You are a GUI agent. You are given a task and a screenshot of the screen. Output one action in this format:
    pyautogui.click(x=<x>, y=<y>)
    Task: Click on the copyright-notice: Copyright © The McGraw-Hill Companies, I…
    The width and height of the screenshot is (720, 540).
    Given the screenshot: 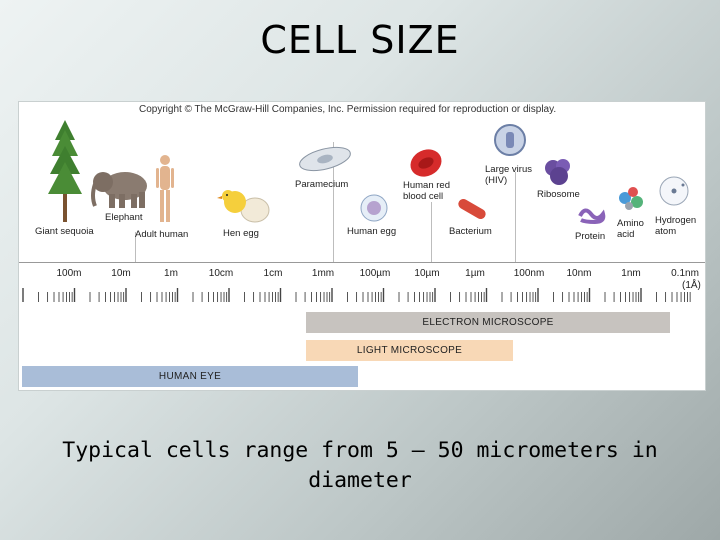 What is the action you would take?
    pyautogui.click(x=348, y=109)
    